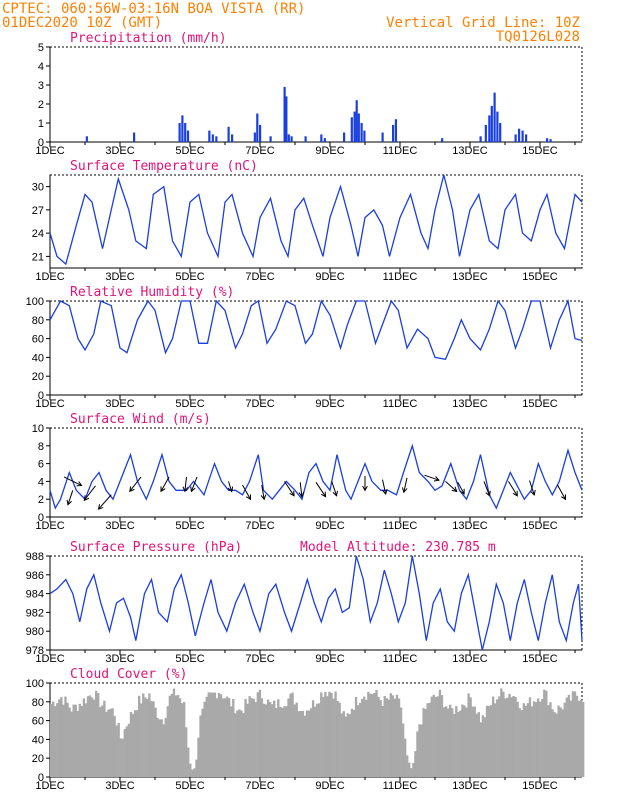 The image size is (618, 800). I want to click on x-tick-label: 7DEC, so click(259, 404).